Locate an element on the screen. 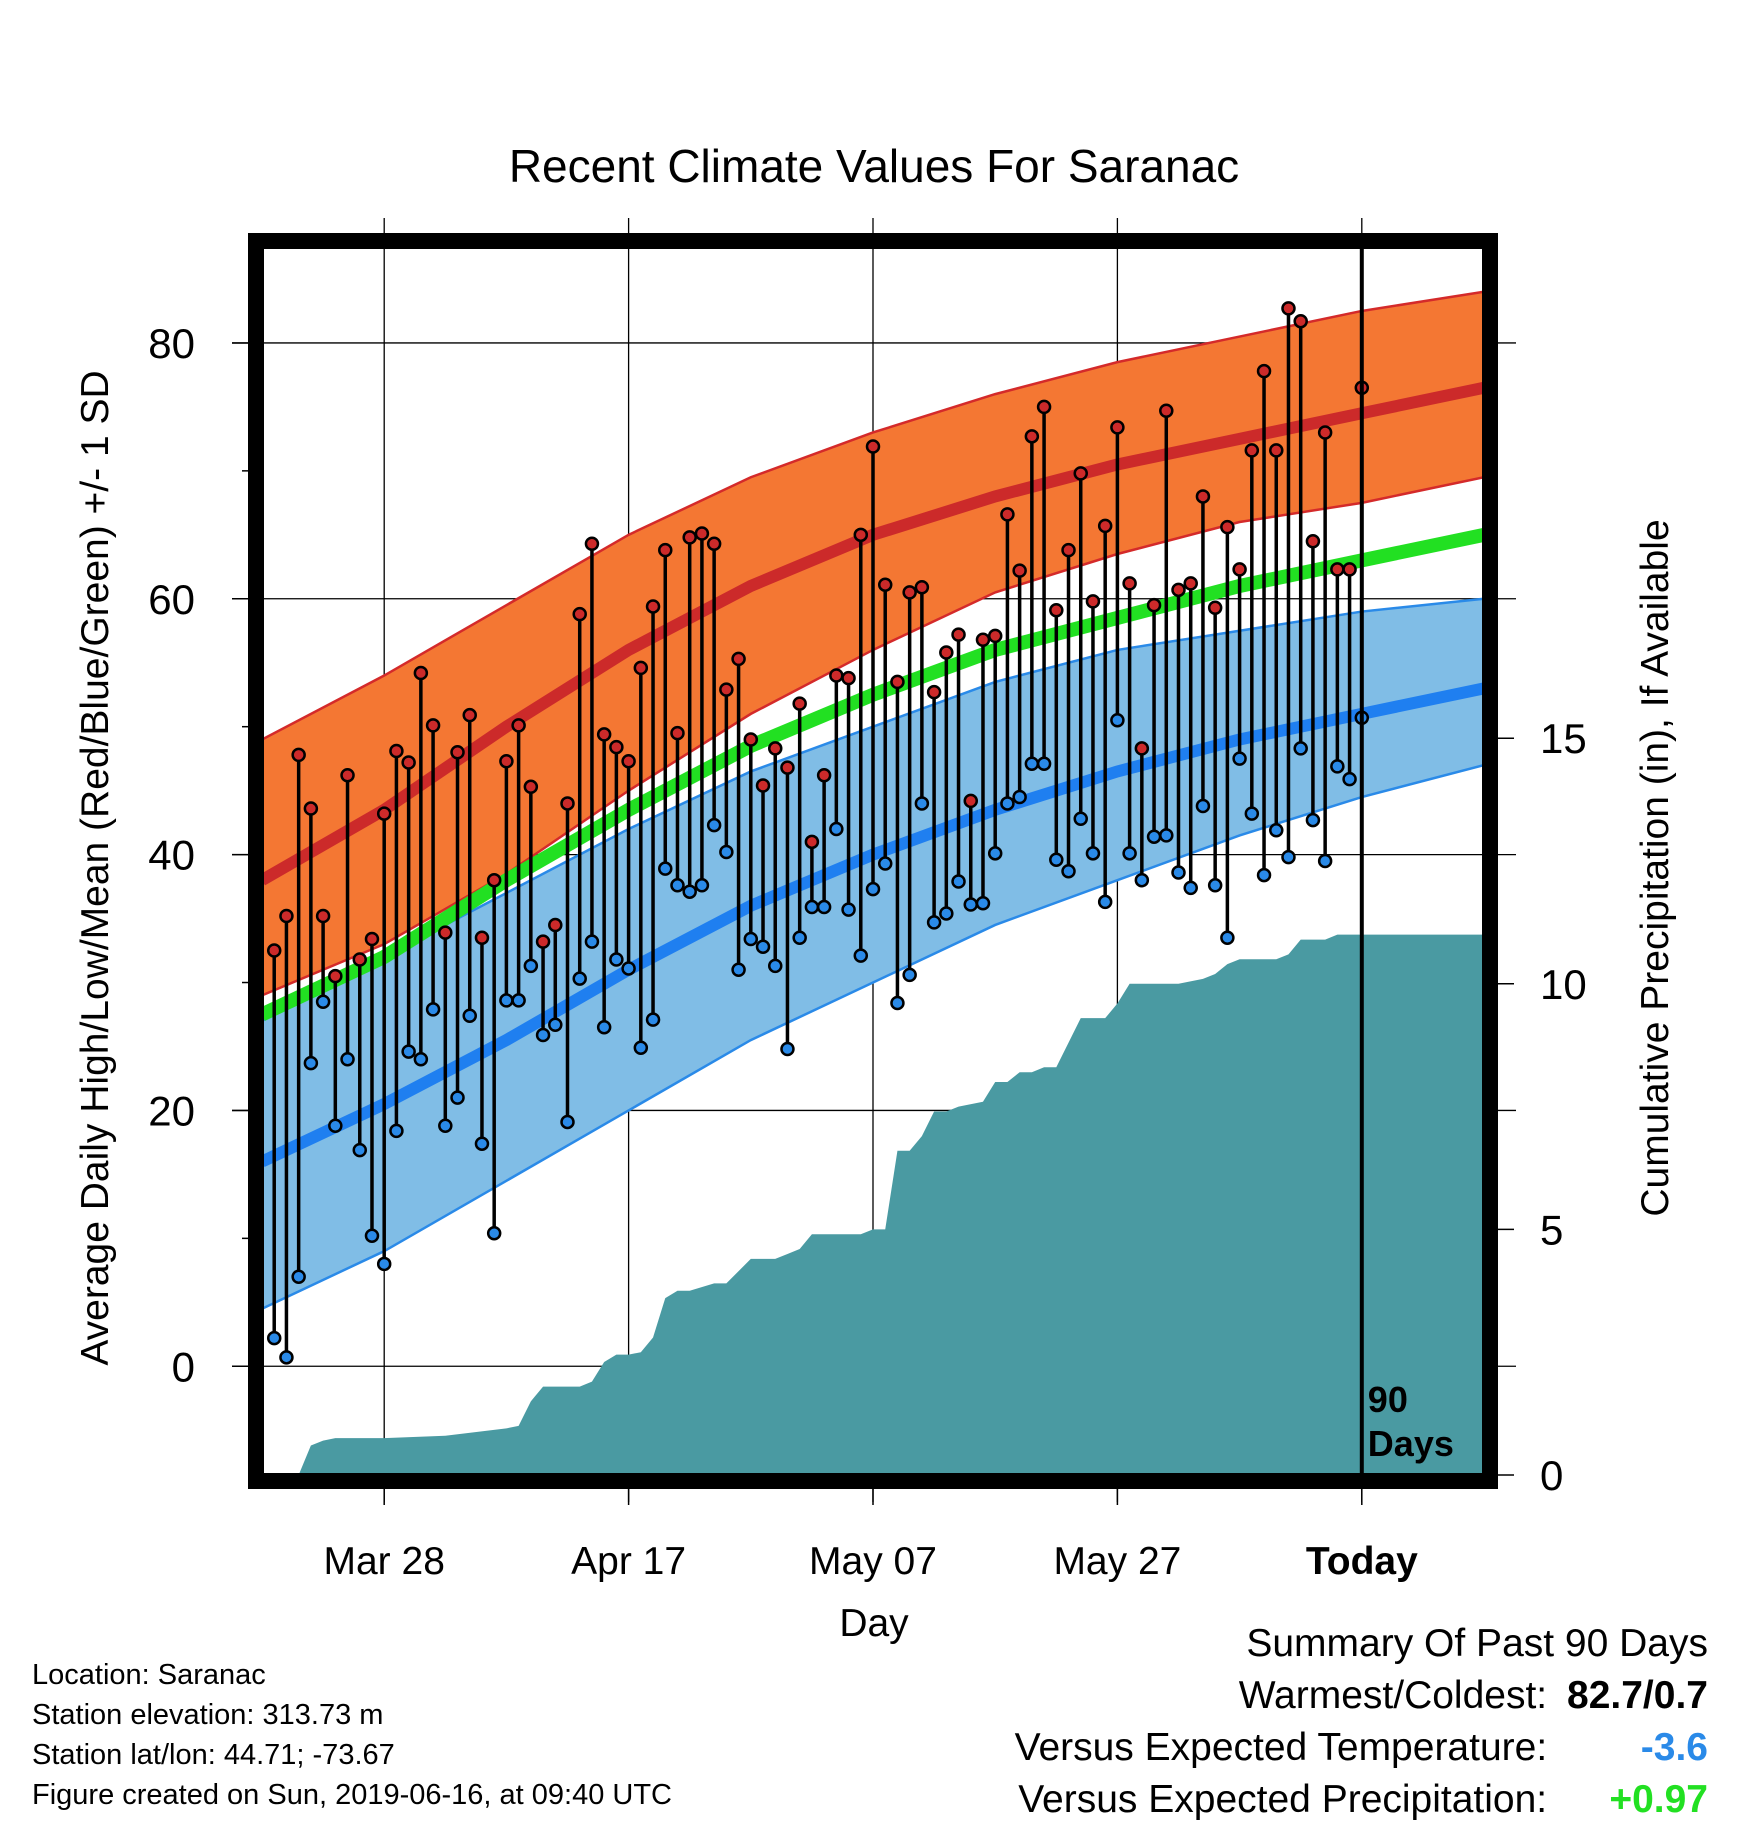 The width and height of the screenshot is (1748, 1828). x-tick-label: Apr 17 is located at coordinates (628, 1561).